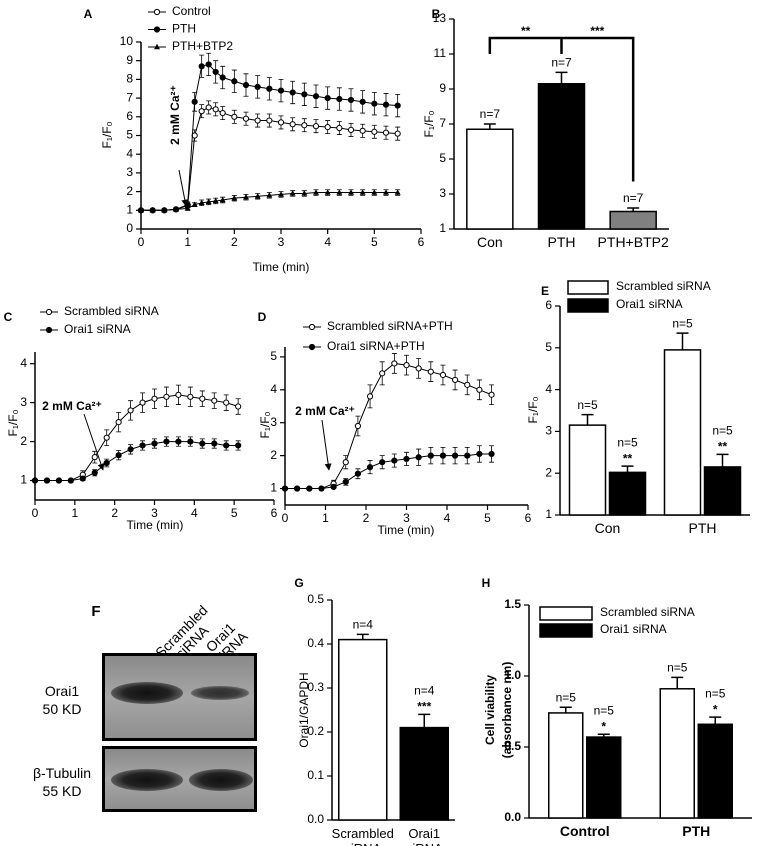 The image size is (767, 846). Describe the element at coordinates (486, 583) in the screenshot. I see `panel-letter: H` at that location.